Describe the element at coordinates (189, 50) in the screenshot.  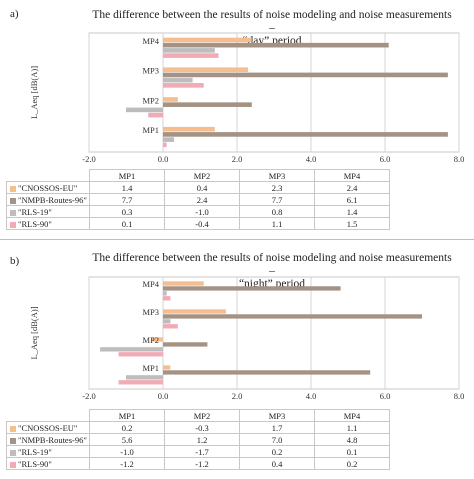
I see `chart1-bar-rls-19-mp4` at that location.